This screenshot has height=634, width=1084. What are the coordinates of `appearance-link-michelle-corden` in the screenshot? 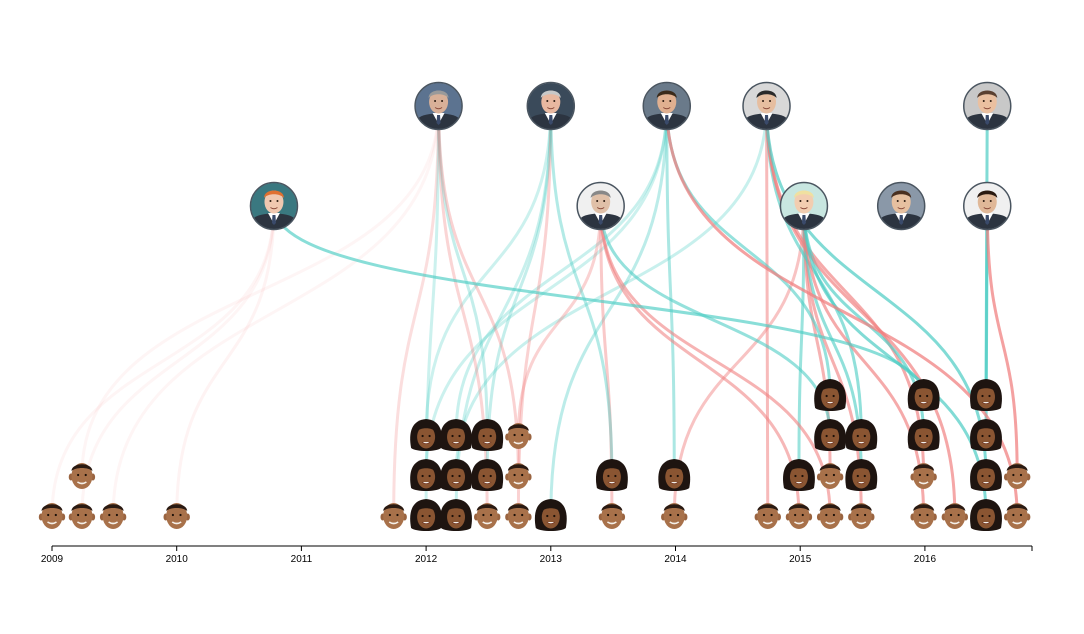 It's located at (986, 251).